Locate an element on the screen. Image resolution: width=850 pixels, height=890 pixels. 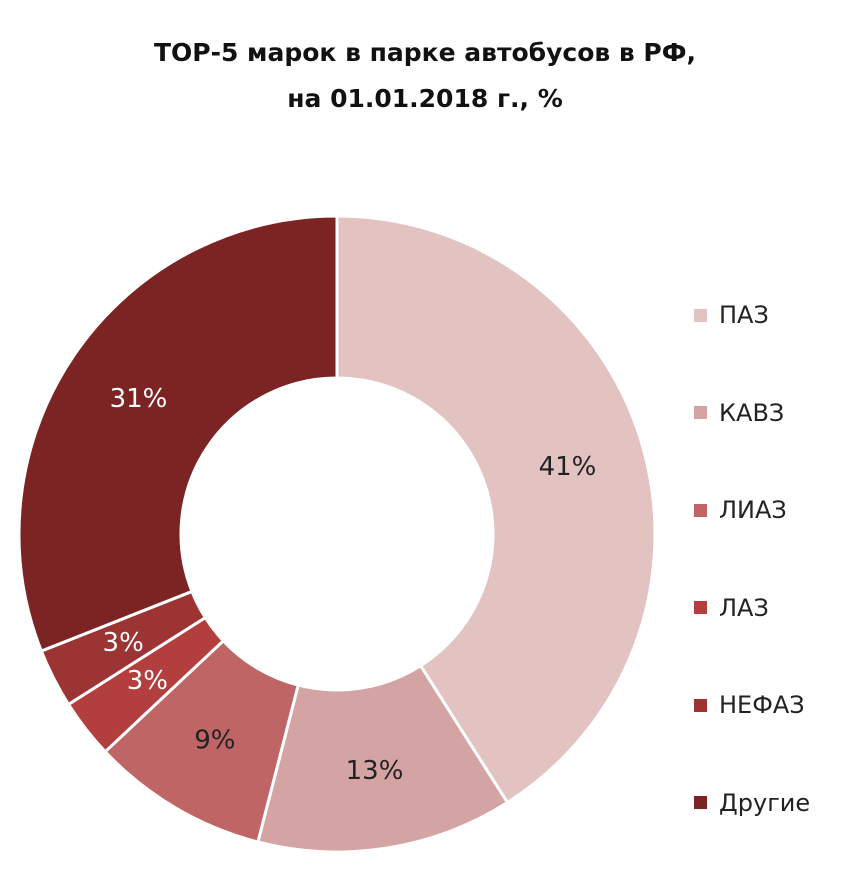
legend-item-1: КАВЗ is located at coordinates (739, 413).